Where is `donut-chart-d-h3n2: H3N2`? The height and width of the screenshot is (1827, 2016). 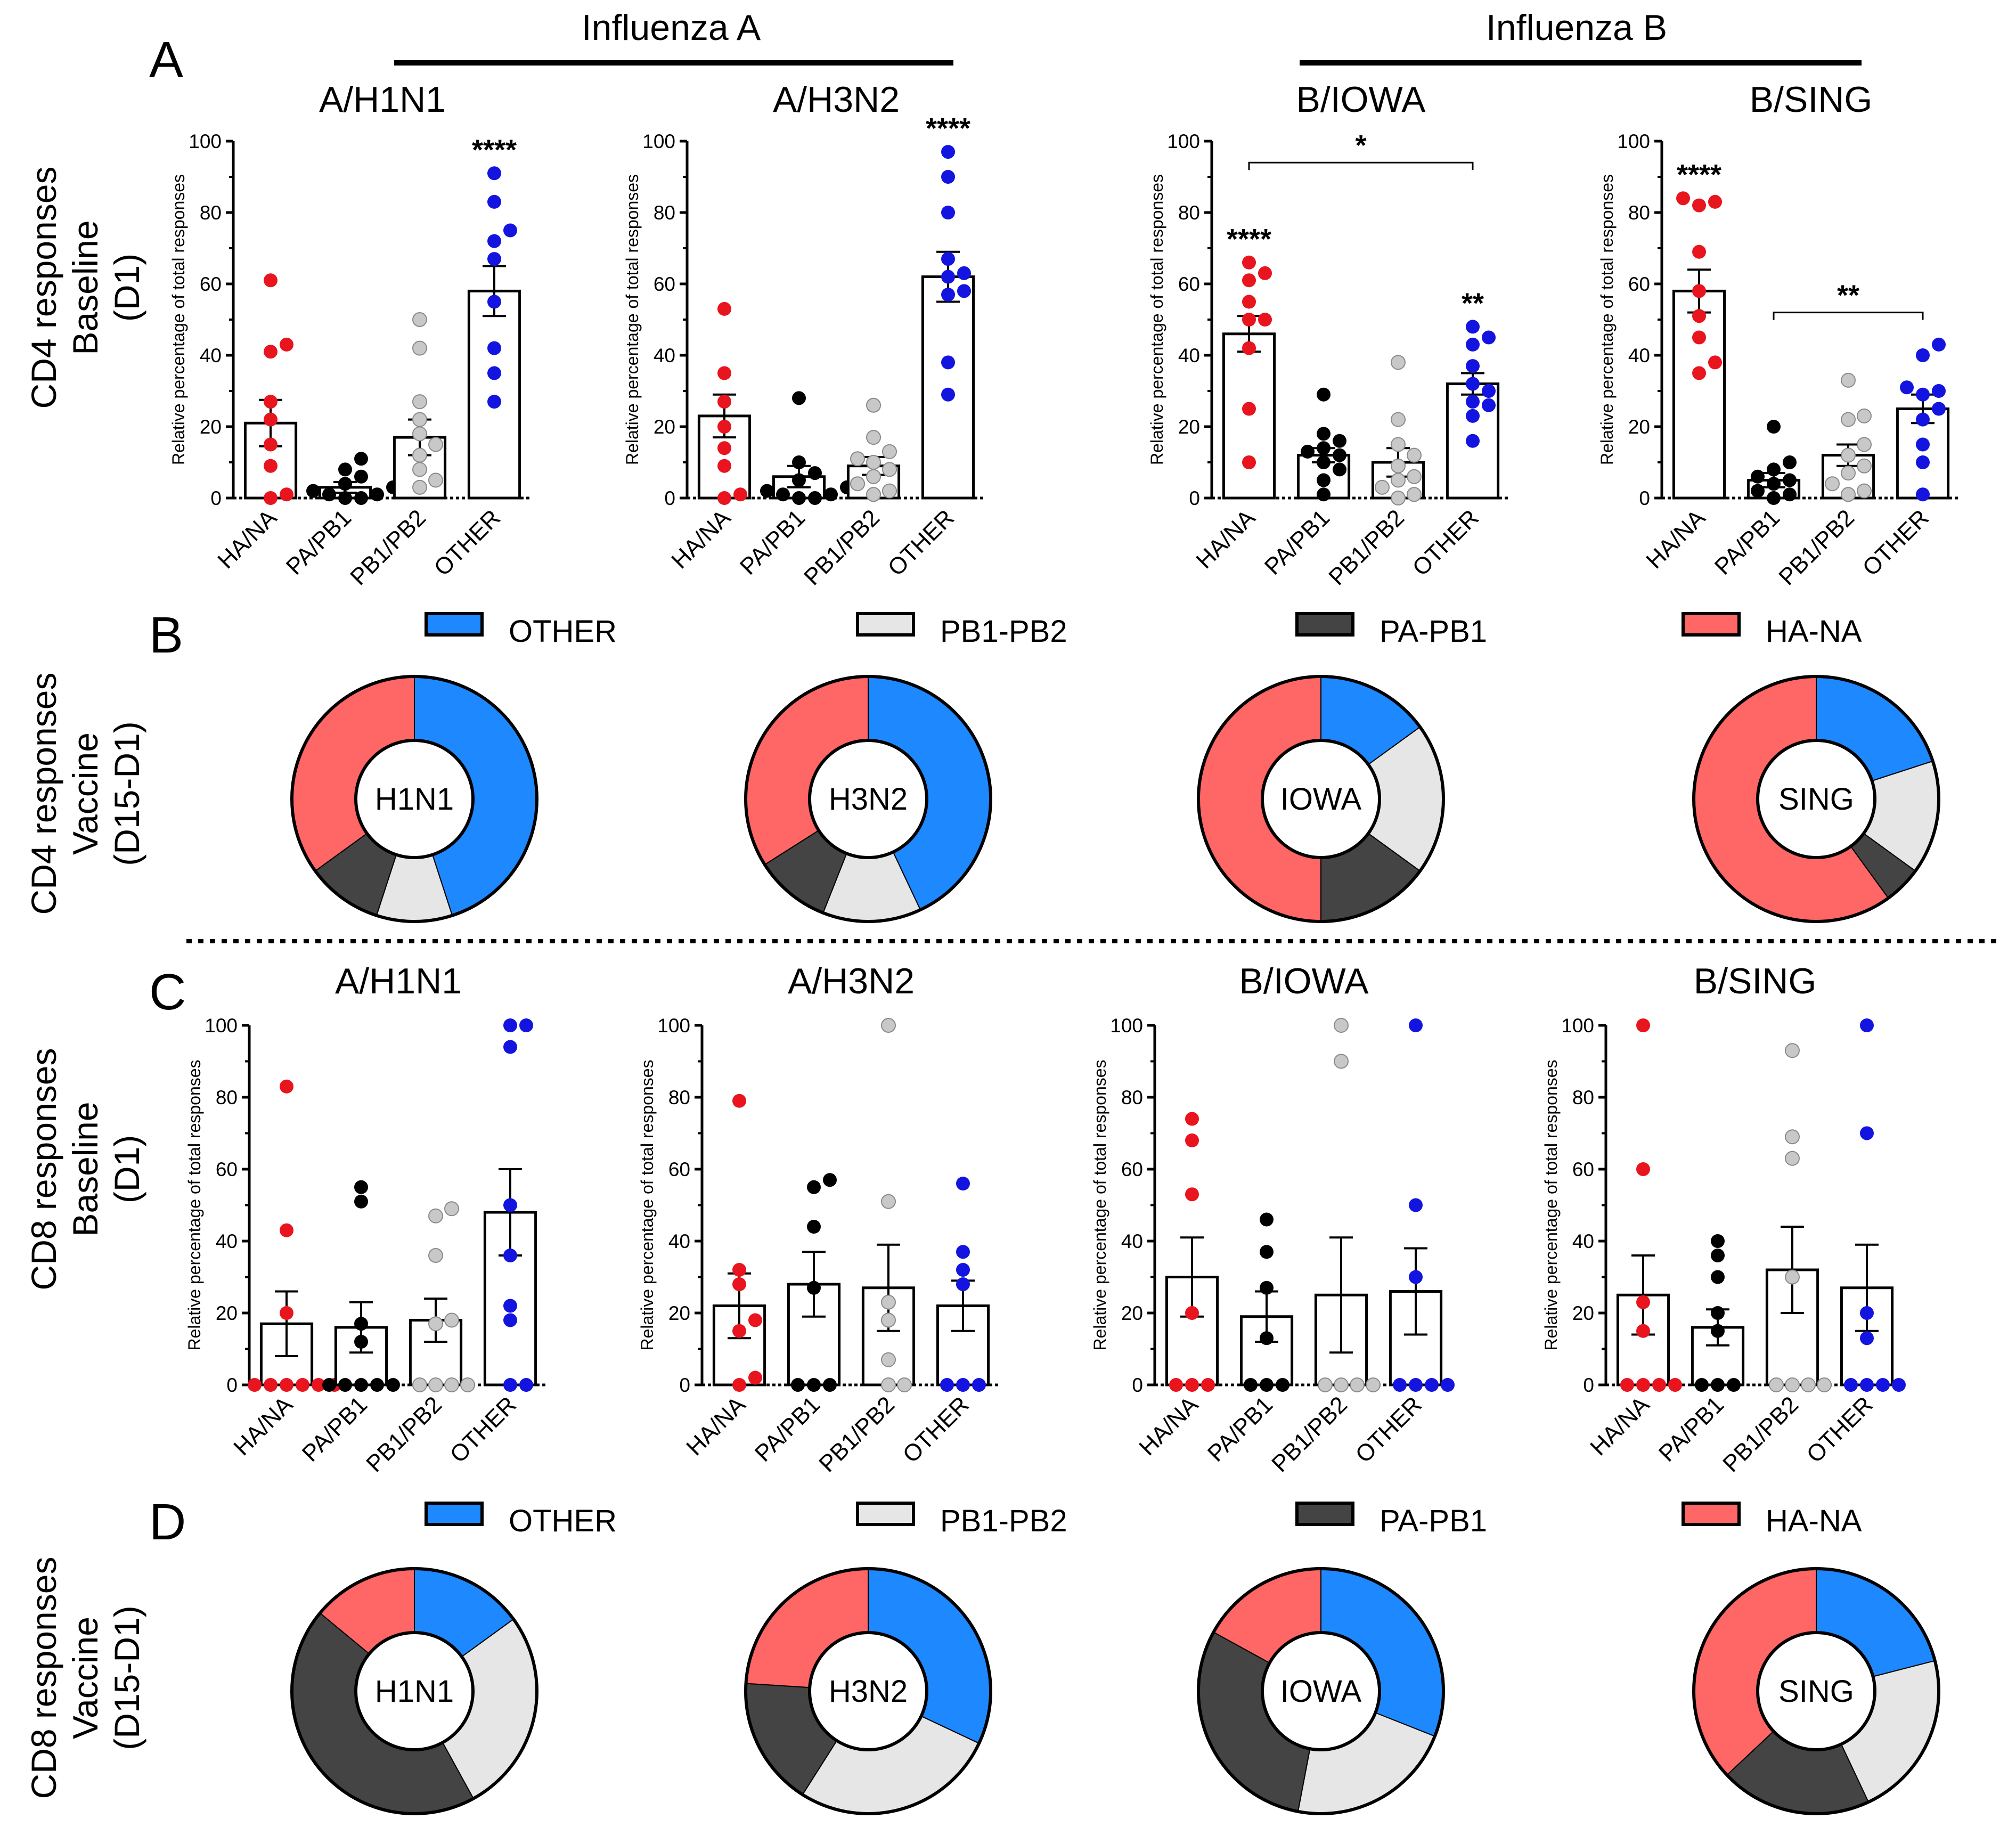 donut-chart-d-h3n2: H3N2 is located at coordinates (868, 1691).